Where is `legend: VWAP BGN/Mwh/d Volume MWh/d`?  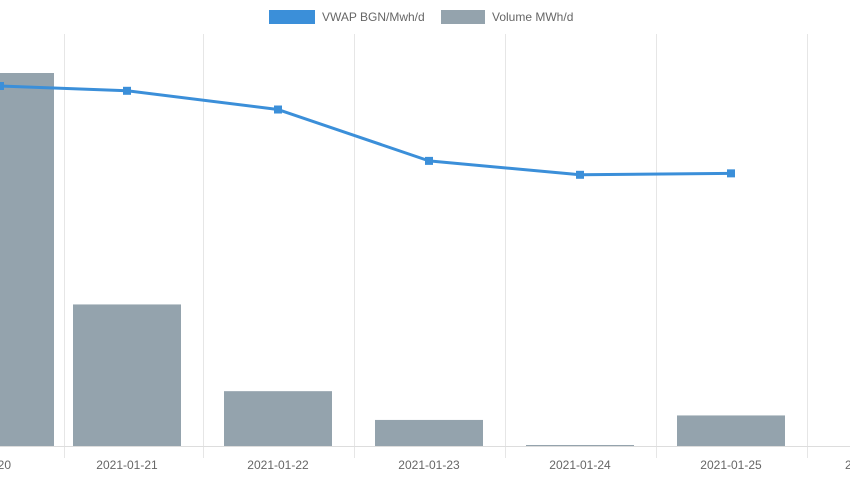 legend: VWAP BGN/Mwh/d Volume MWh/d is located at coordinates (421, 17).